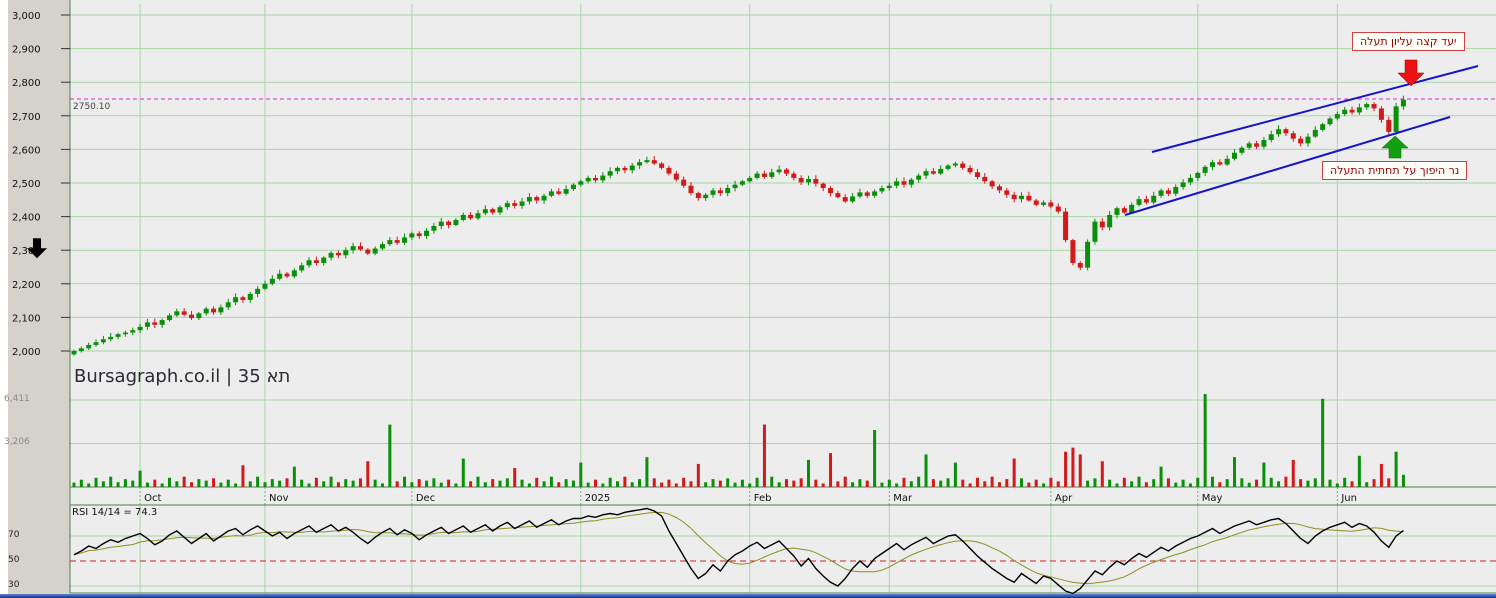 This screenshot has height=598, width=1496. Describe the element at coordinates (115, 512) in the screenshot. I see `rsi-title: RSI 14/14 = 74.3` at that location.